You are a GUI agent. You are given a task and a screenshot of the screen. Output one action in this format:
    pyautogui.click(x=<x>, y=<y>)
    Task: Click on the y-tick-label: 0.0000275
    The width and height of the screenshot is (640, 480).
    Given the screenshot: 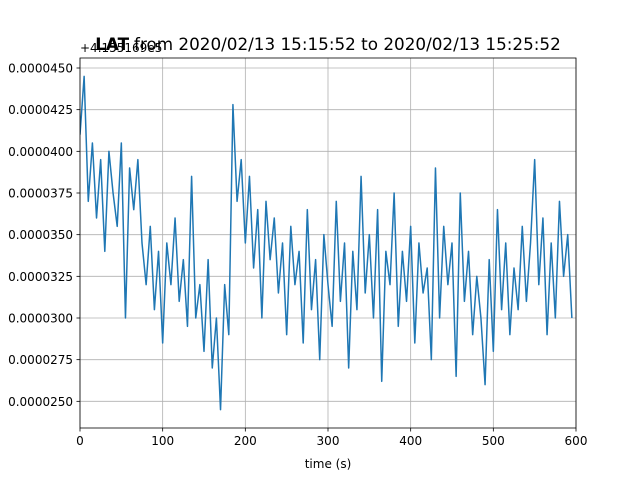 What is the action you would take?
    pyautogui.click(x=40, y=360)
    